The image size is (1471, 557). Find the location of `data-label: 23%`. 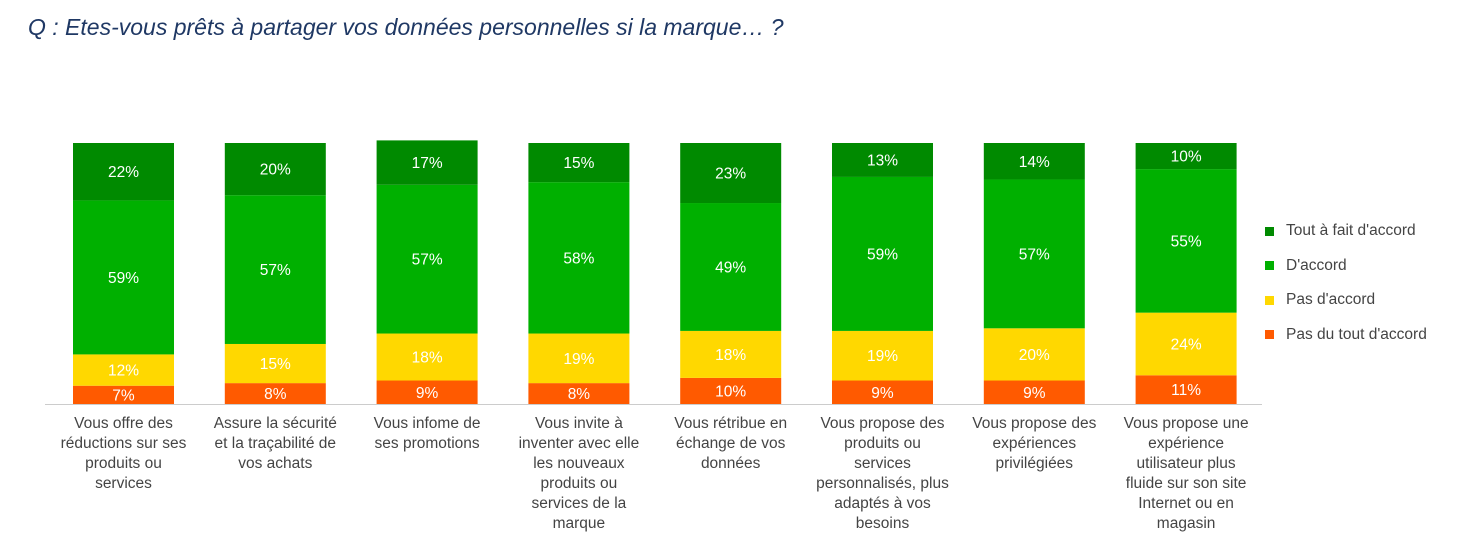

data-label: 23% is located at coordinates (730, 174).